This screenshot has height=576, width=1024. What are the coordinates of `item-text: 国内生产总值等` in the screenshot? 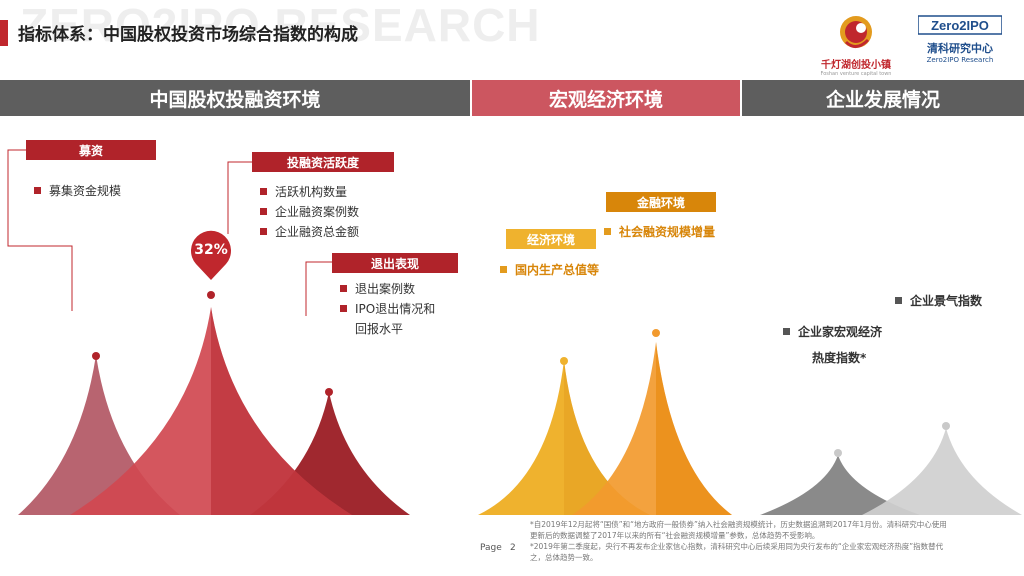 It's located at (557, 270).